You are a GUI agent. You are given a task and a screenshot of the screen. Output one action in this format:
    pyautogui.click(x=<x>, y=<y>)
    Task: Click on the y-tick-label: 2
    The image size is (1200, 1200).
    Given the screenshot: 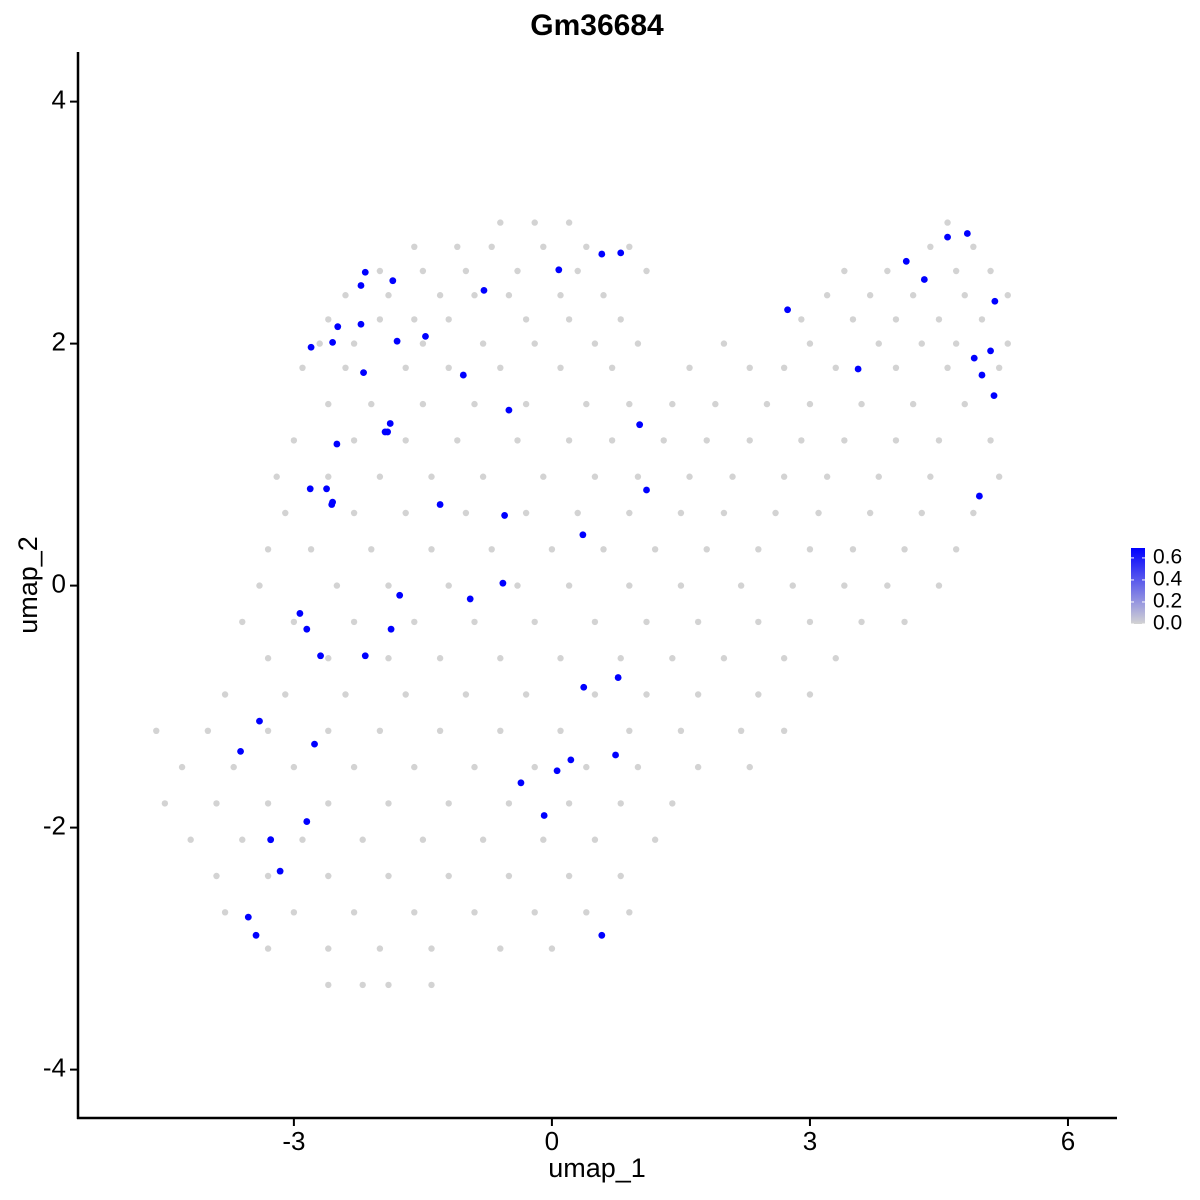 What is the action you would take?
    pyautogui.click(x=59, y=341)
    